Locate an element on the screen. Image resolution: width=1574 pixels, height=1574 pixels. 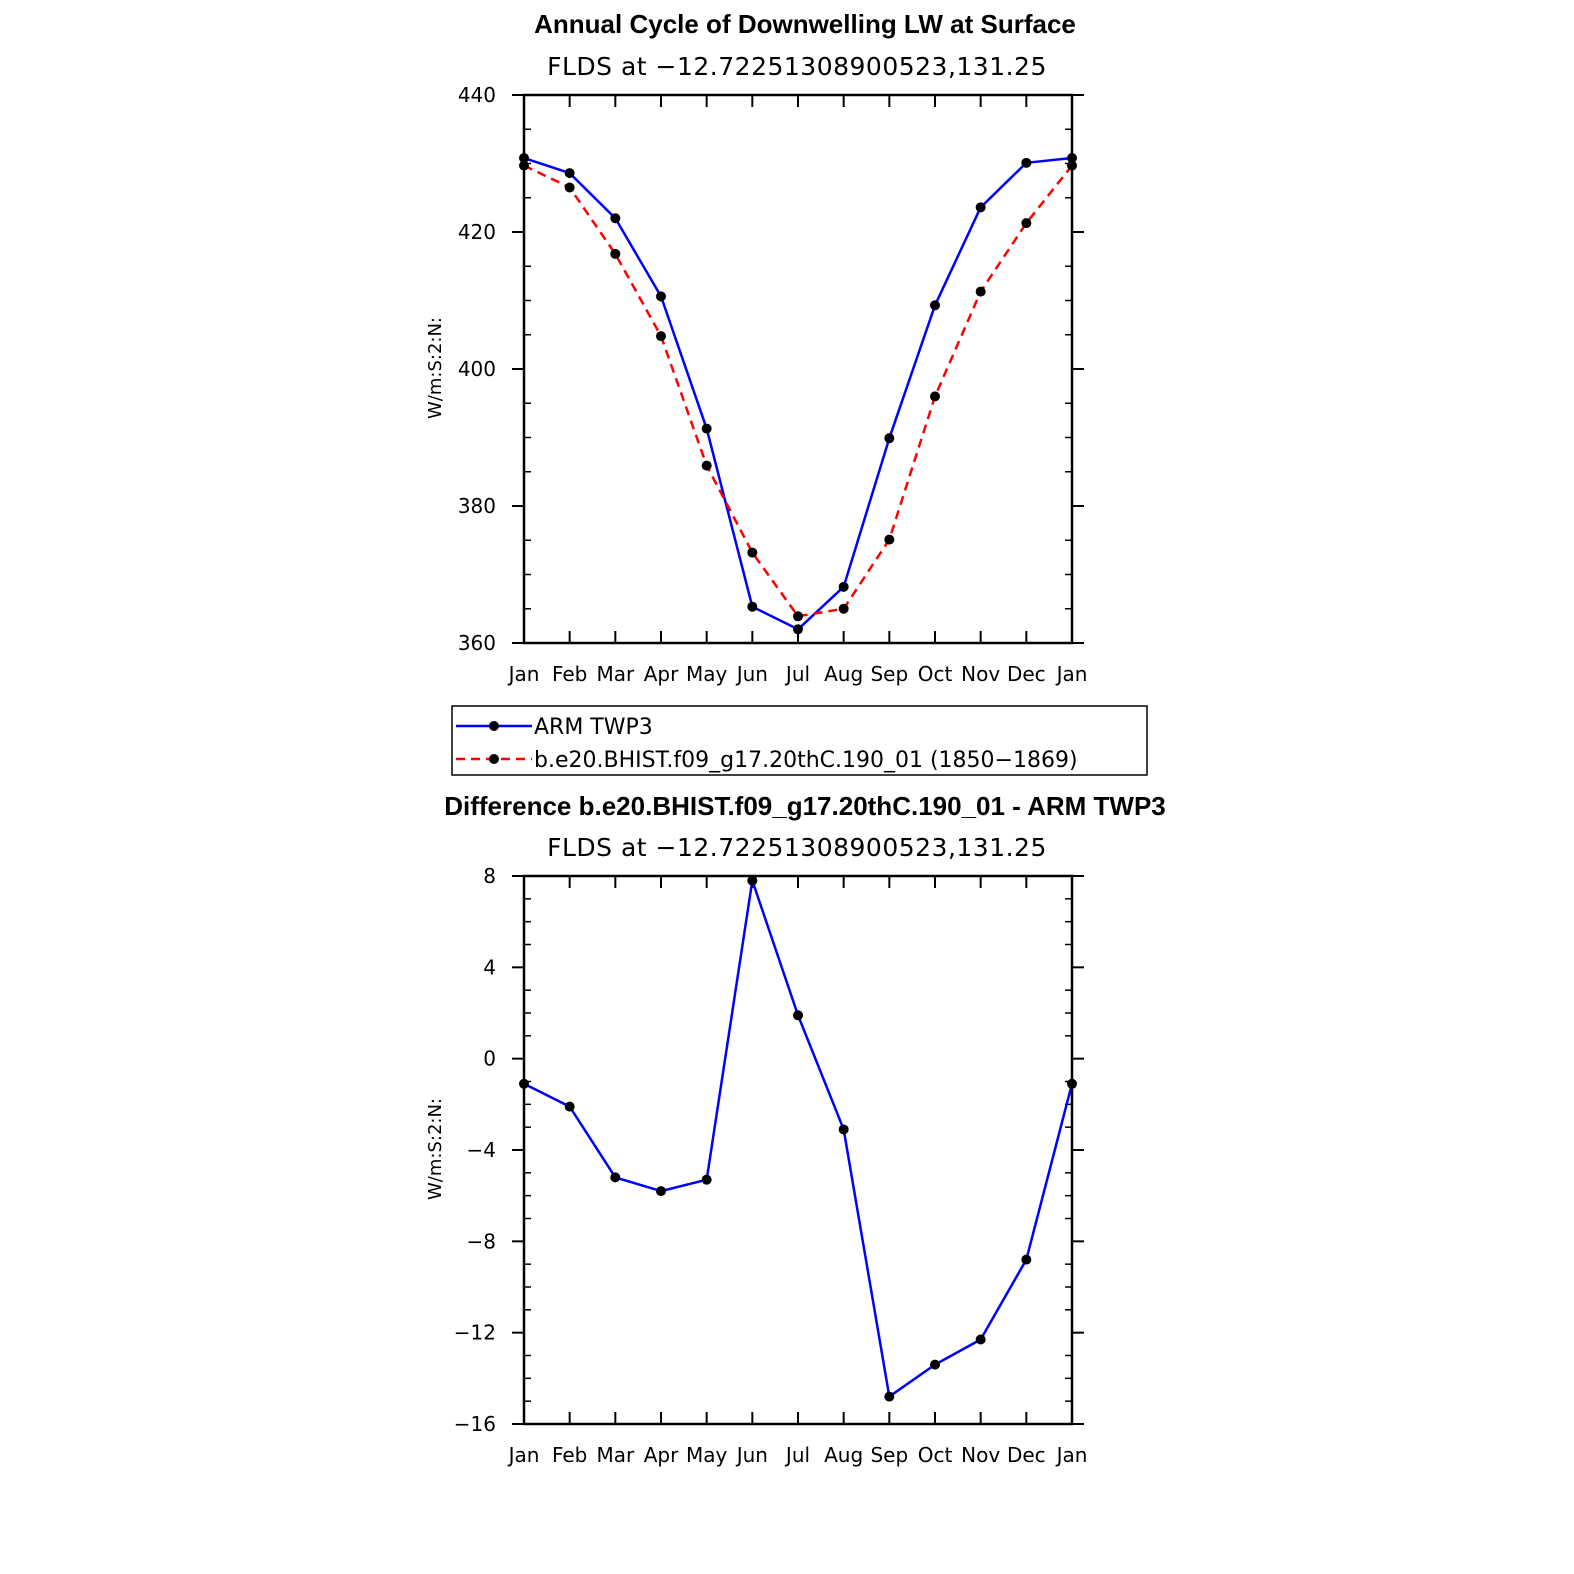
y-tick-label: −16 is located at coordinates (475, 1424).